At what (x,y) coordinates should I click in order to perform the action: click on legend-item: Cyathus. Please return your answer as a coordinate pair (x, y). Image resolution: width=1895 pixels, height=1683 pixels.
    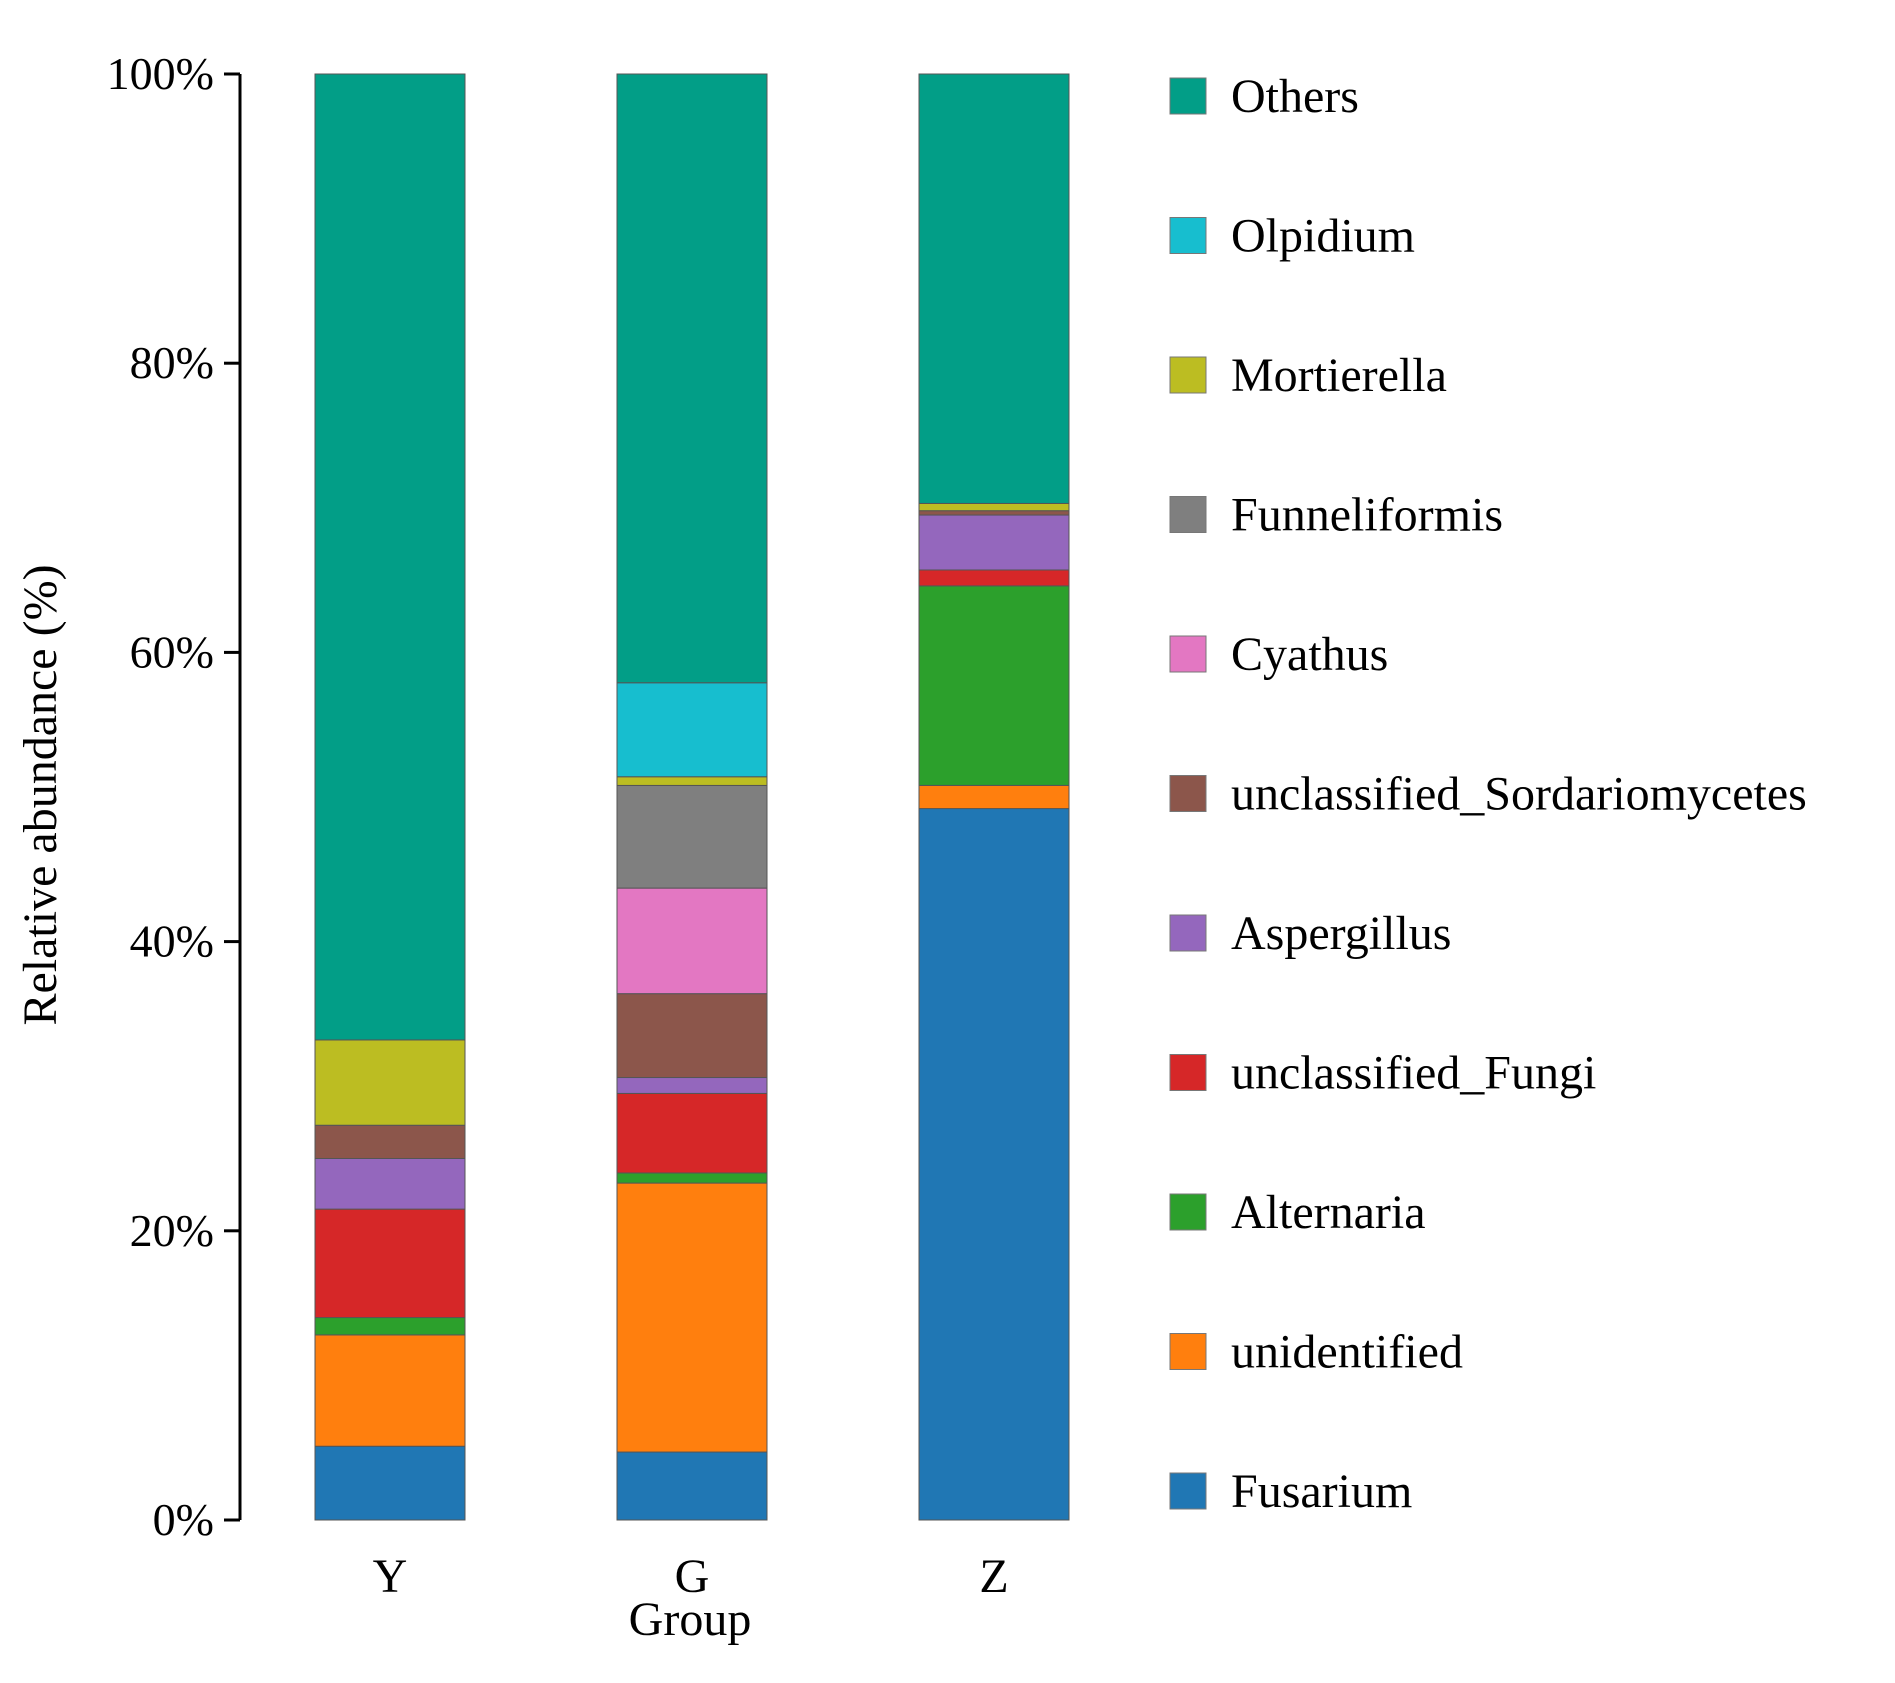
    Looking at the image, I should click on (1278, 654).